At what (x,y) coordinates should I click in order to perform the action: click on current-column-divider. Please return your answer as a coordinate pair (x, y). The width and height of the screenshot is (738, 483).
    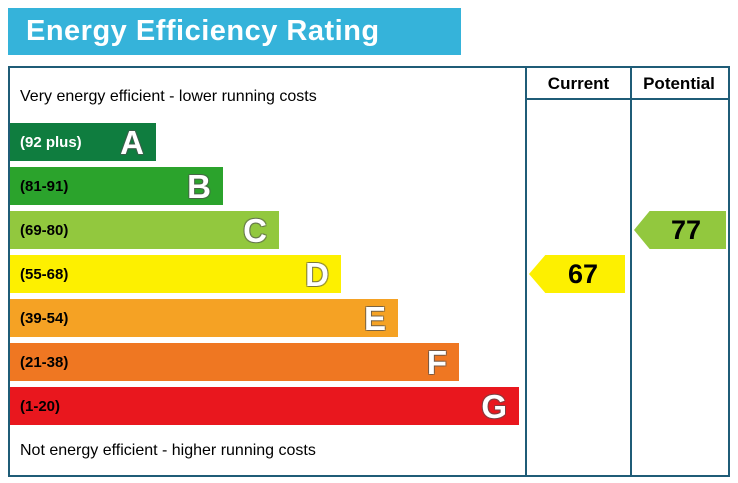
    Looking at the image, I should click on (526, 271).